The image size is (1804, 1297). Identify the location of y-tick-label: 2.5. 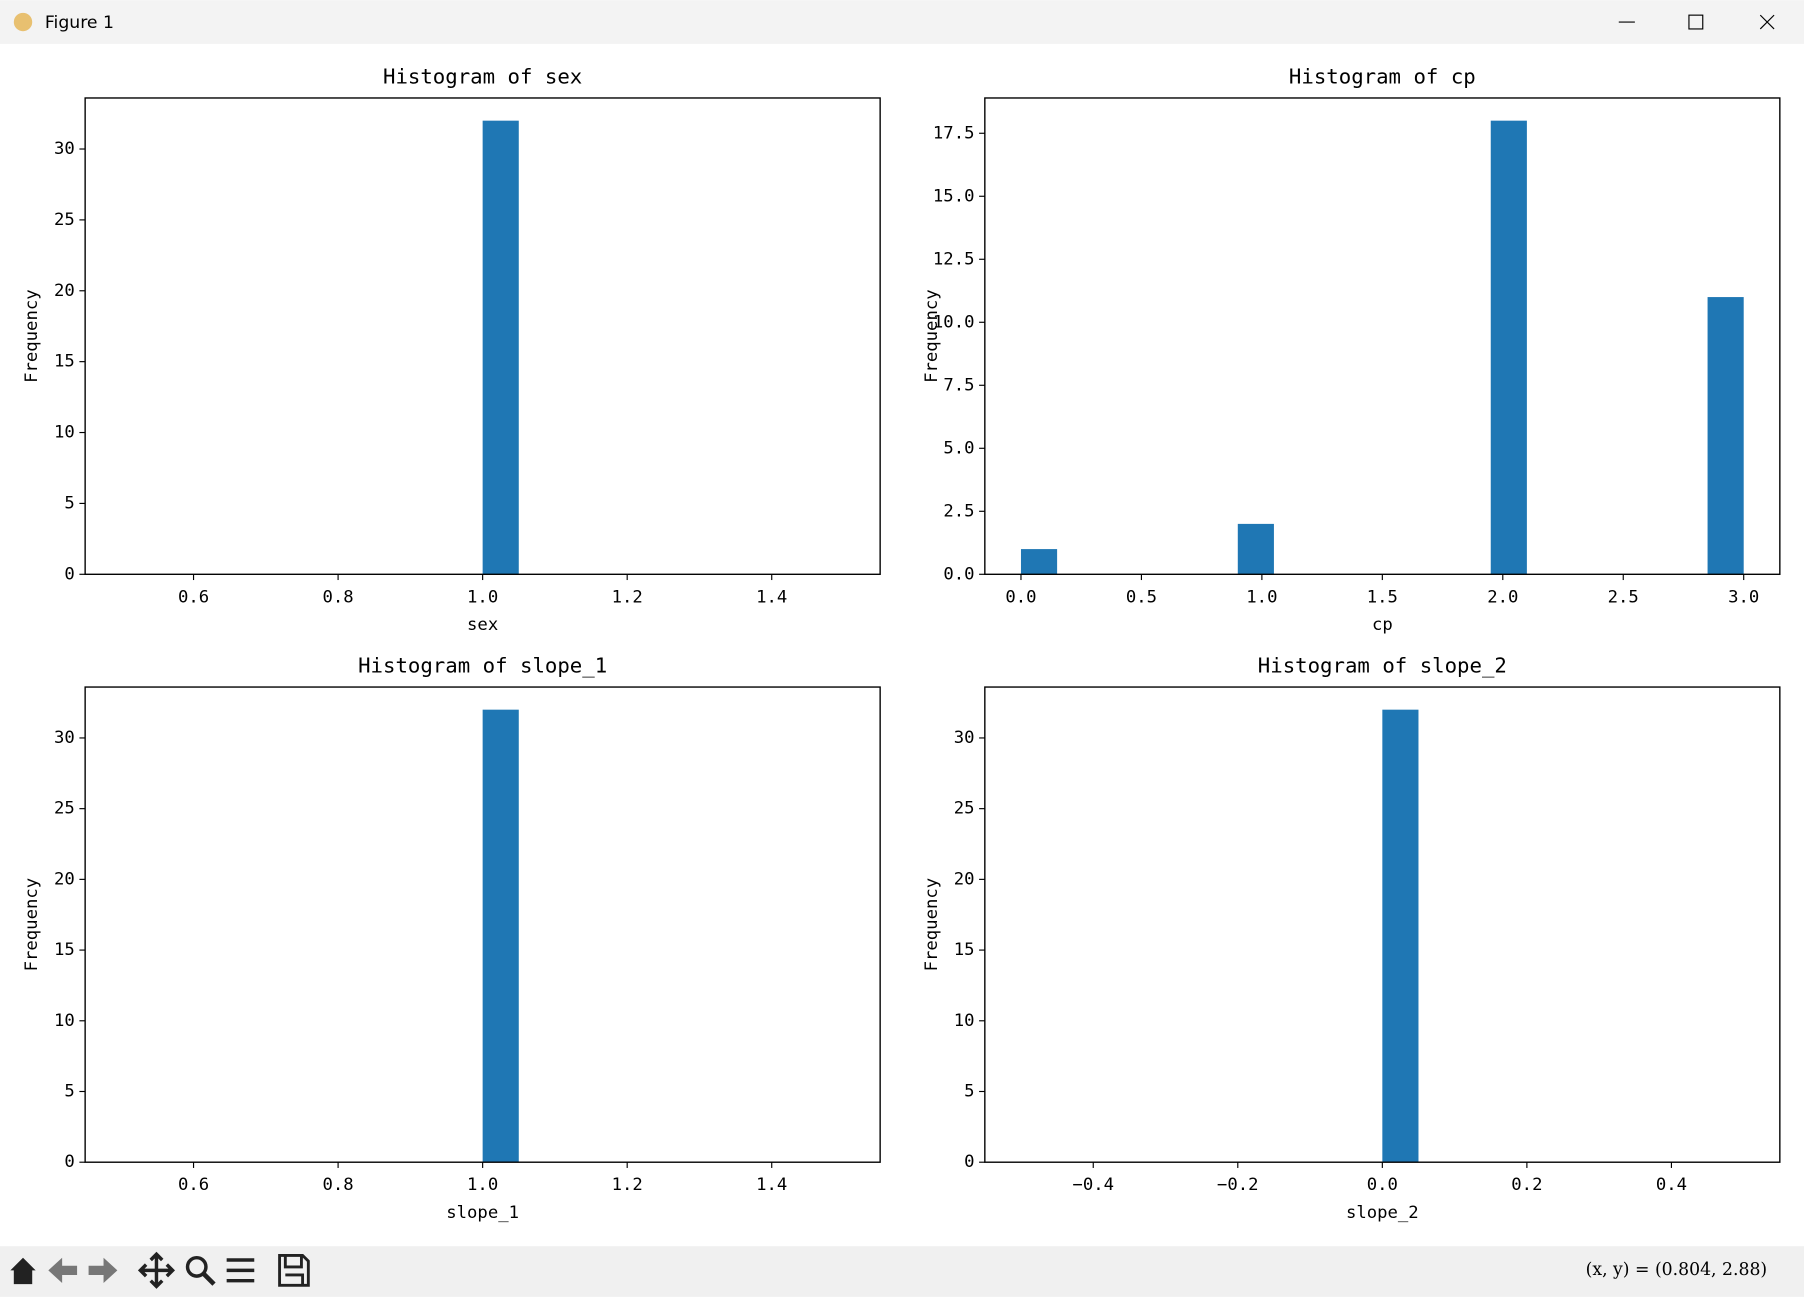
(958, 511).